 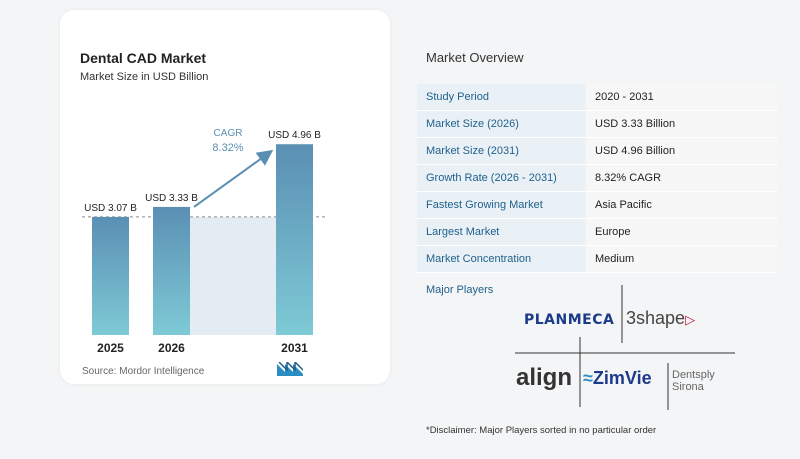 What do you see at coordinates (501, 259) in the screenshot?
I see `overview-row-label: Market Concentration` at bounding box center [501, 259].